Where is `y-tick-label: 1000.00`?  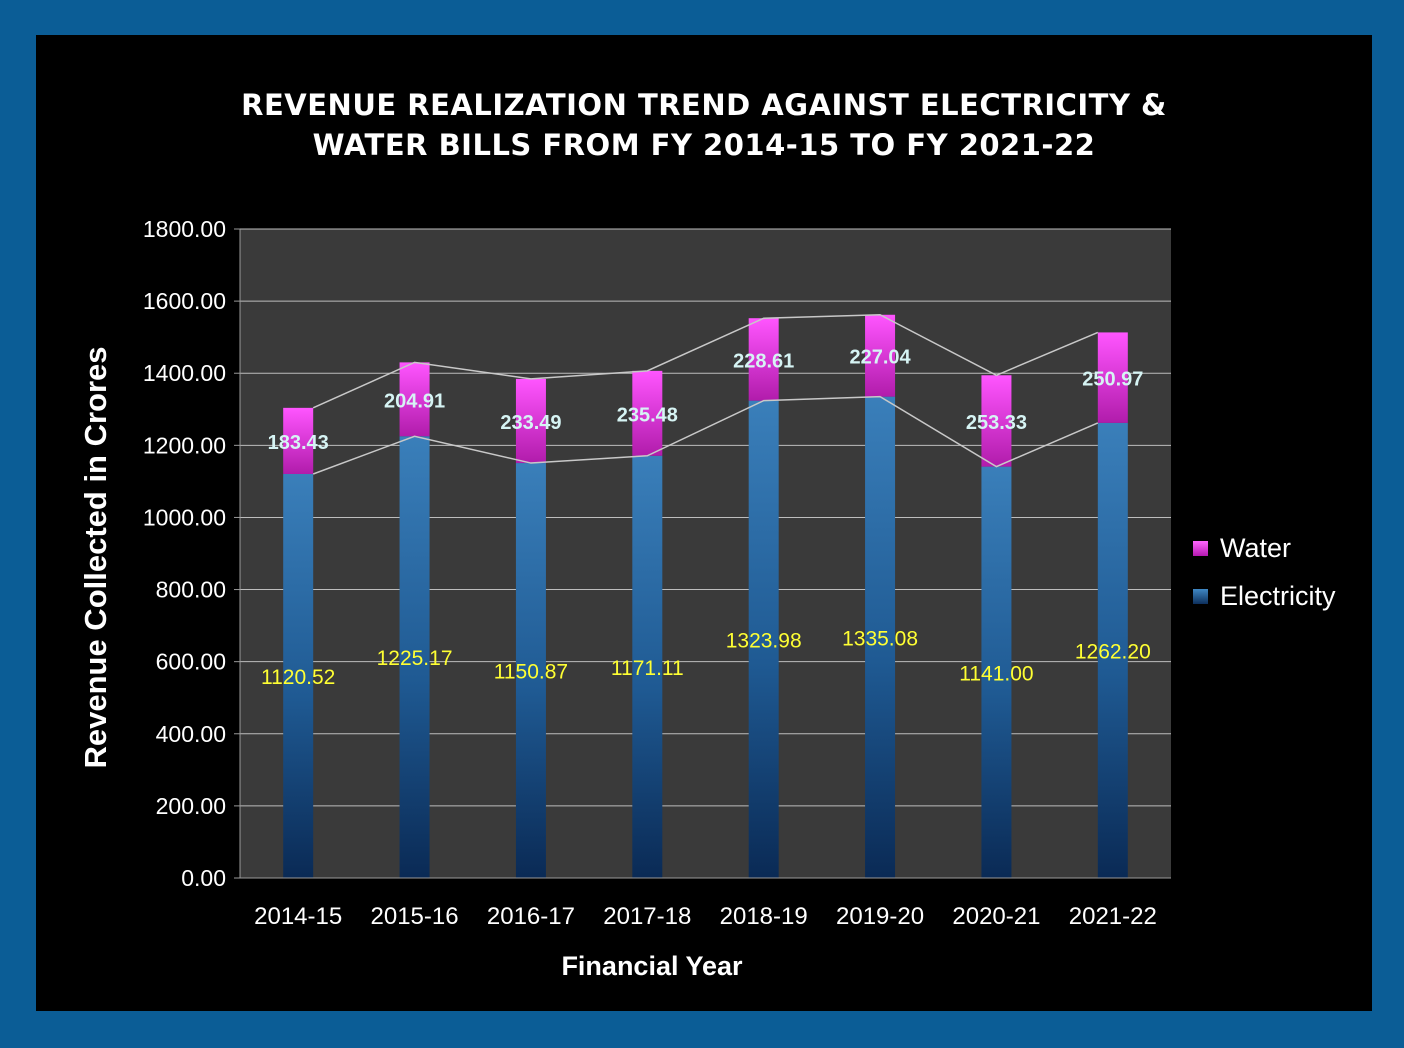 y-tick-label: 1000.00 is located at coordinates (184, 517).